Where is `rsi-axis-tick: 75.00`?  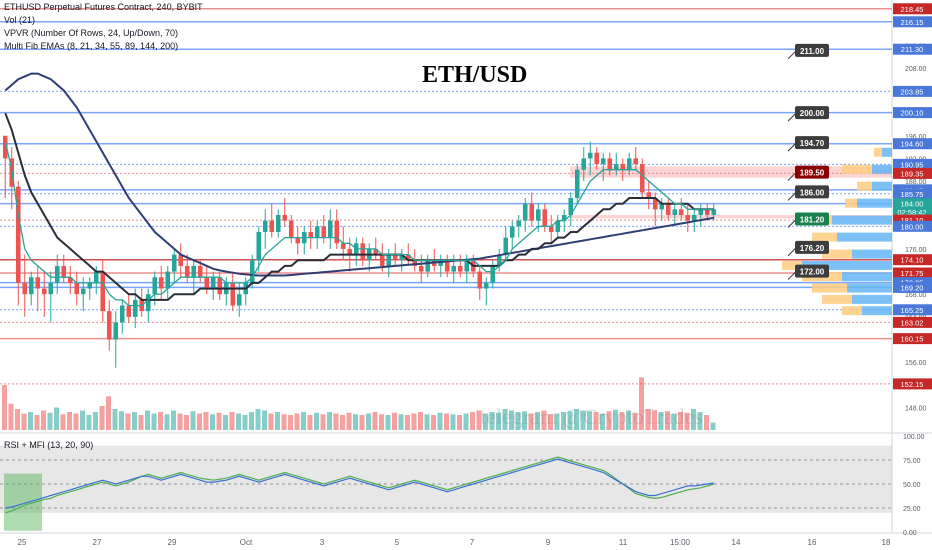
rsi-axis-tick: 75.00 is located at coordinates (912, 461).